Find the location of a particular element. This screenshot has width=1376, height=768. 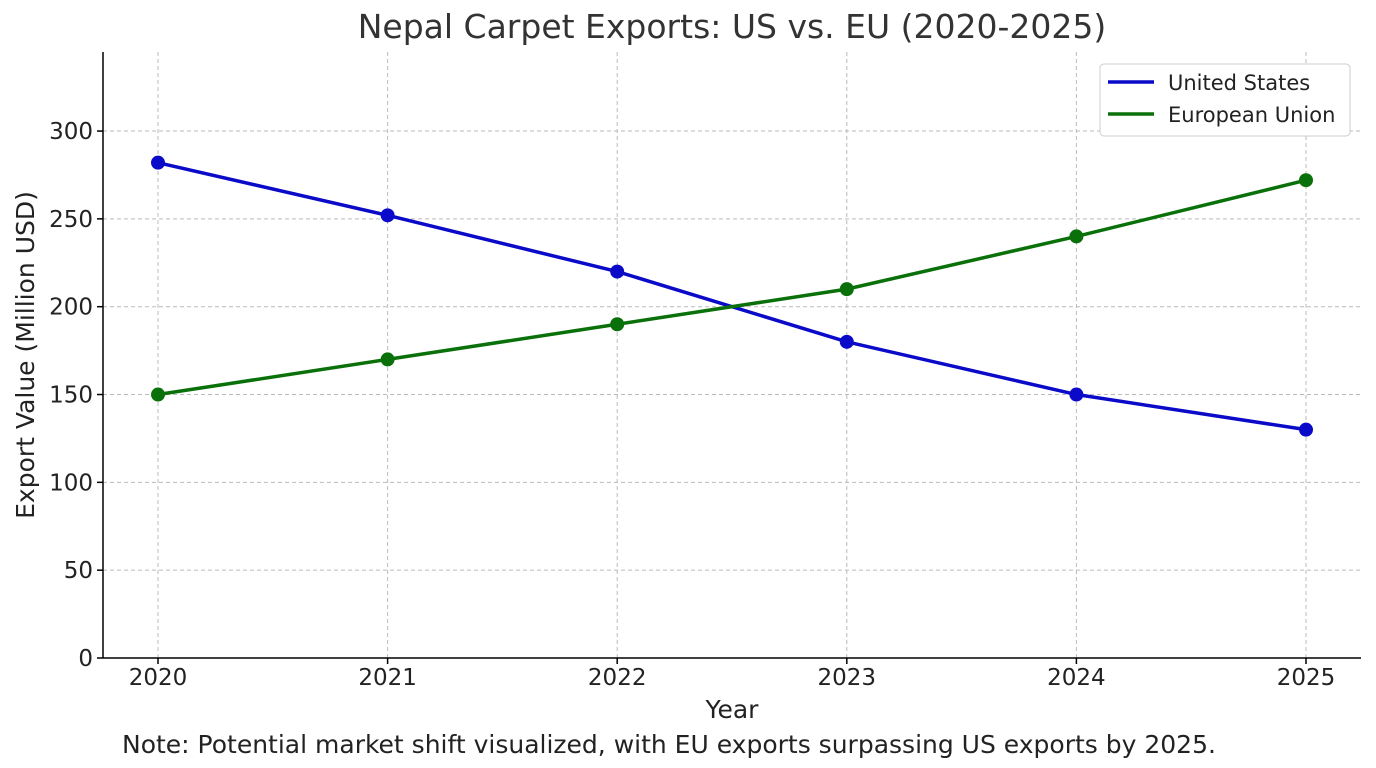

y-axis-label: Export Value (Million USD) is located at coordinates (25, 355).